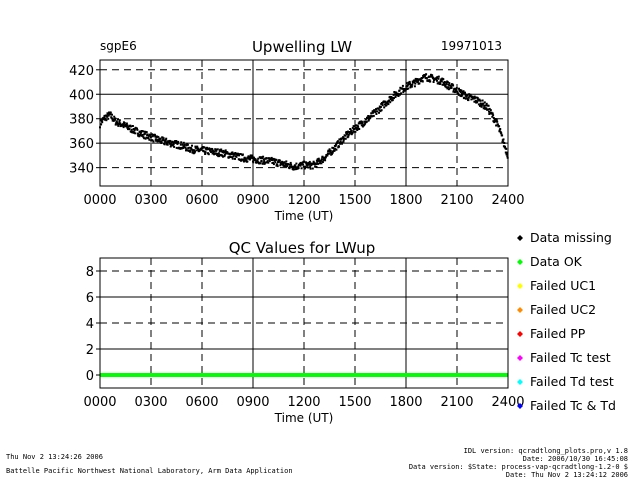 The height and width of the screenshot is (480, 640). Describe the element at coordinates (471, 46) in the screenshot. I see `date-label: 19971013` at that location.